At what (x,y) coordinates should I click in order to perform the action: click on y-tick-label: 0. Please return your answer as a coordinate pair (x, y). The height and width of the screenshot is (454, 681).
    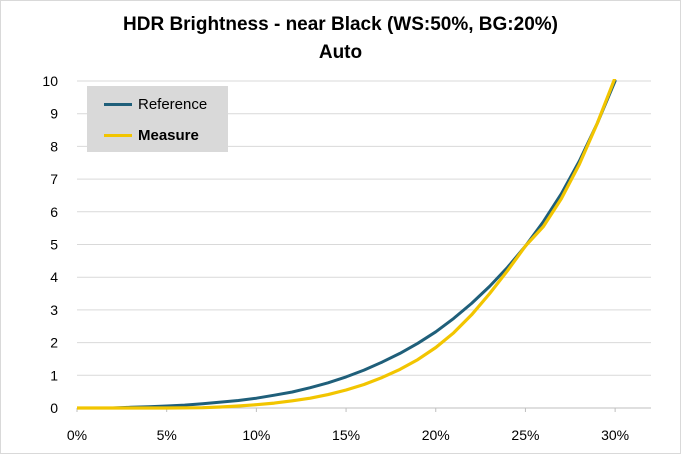
    Looking at the image, I should click on (54, 408).